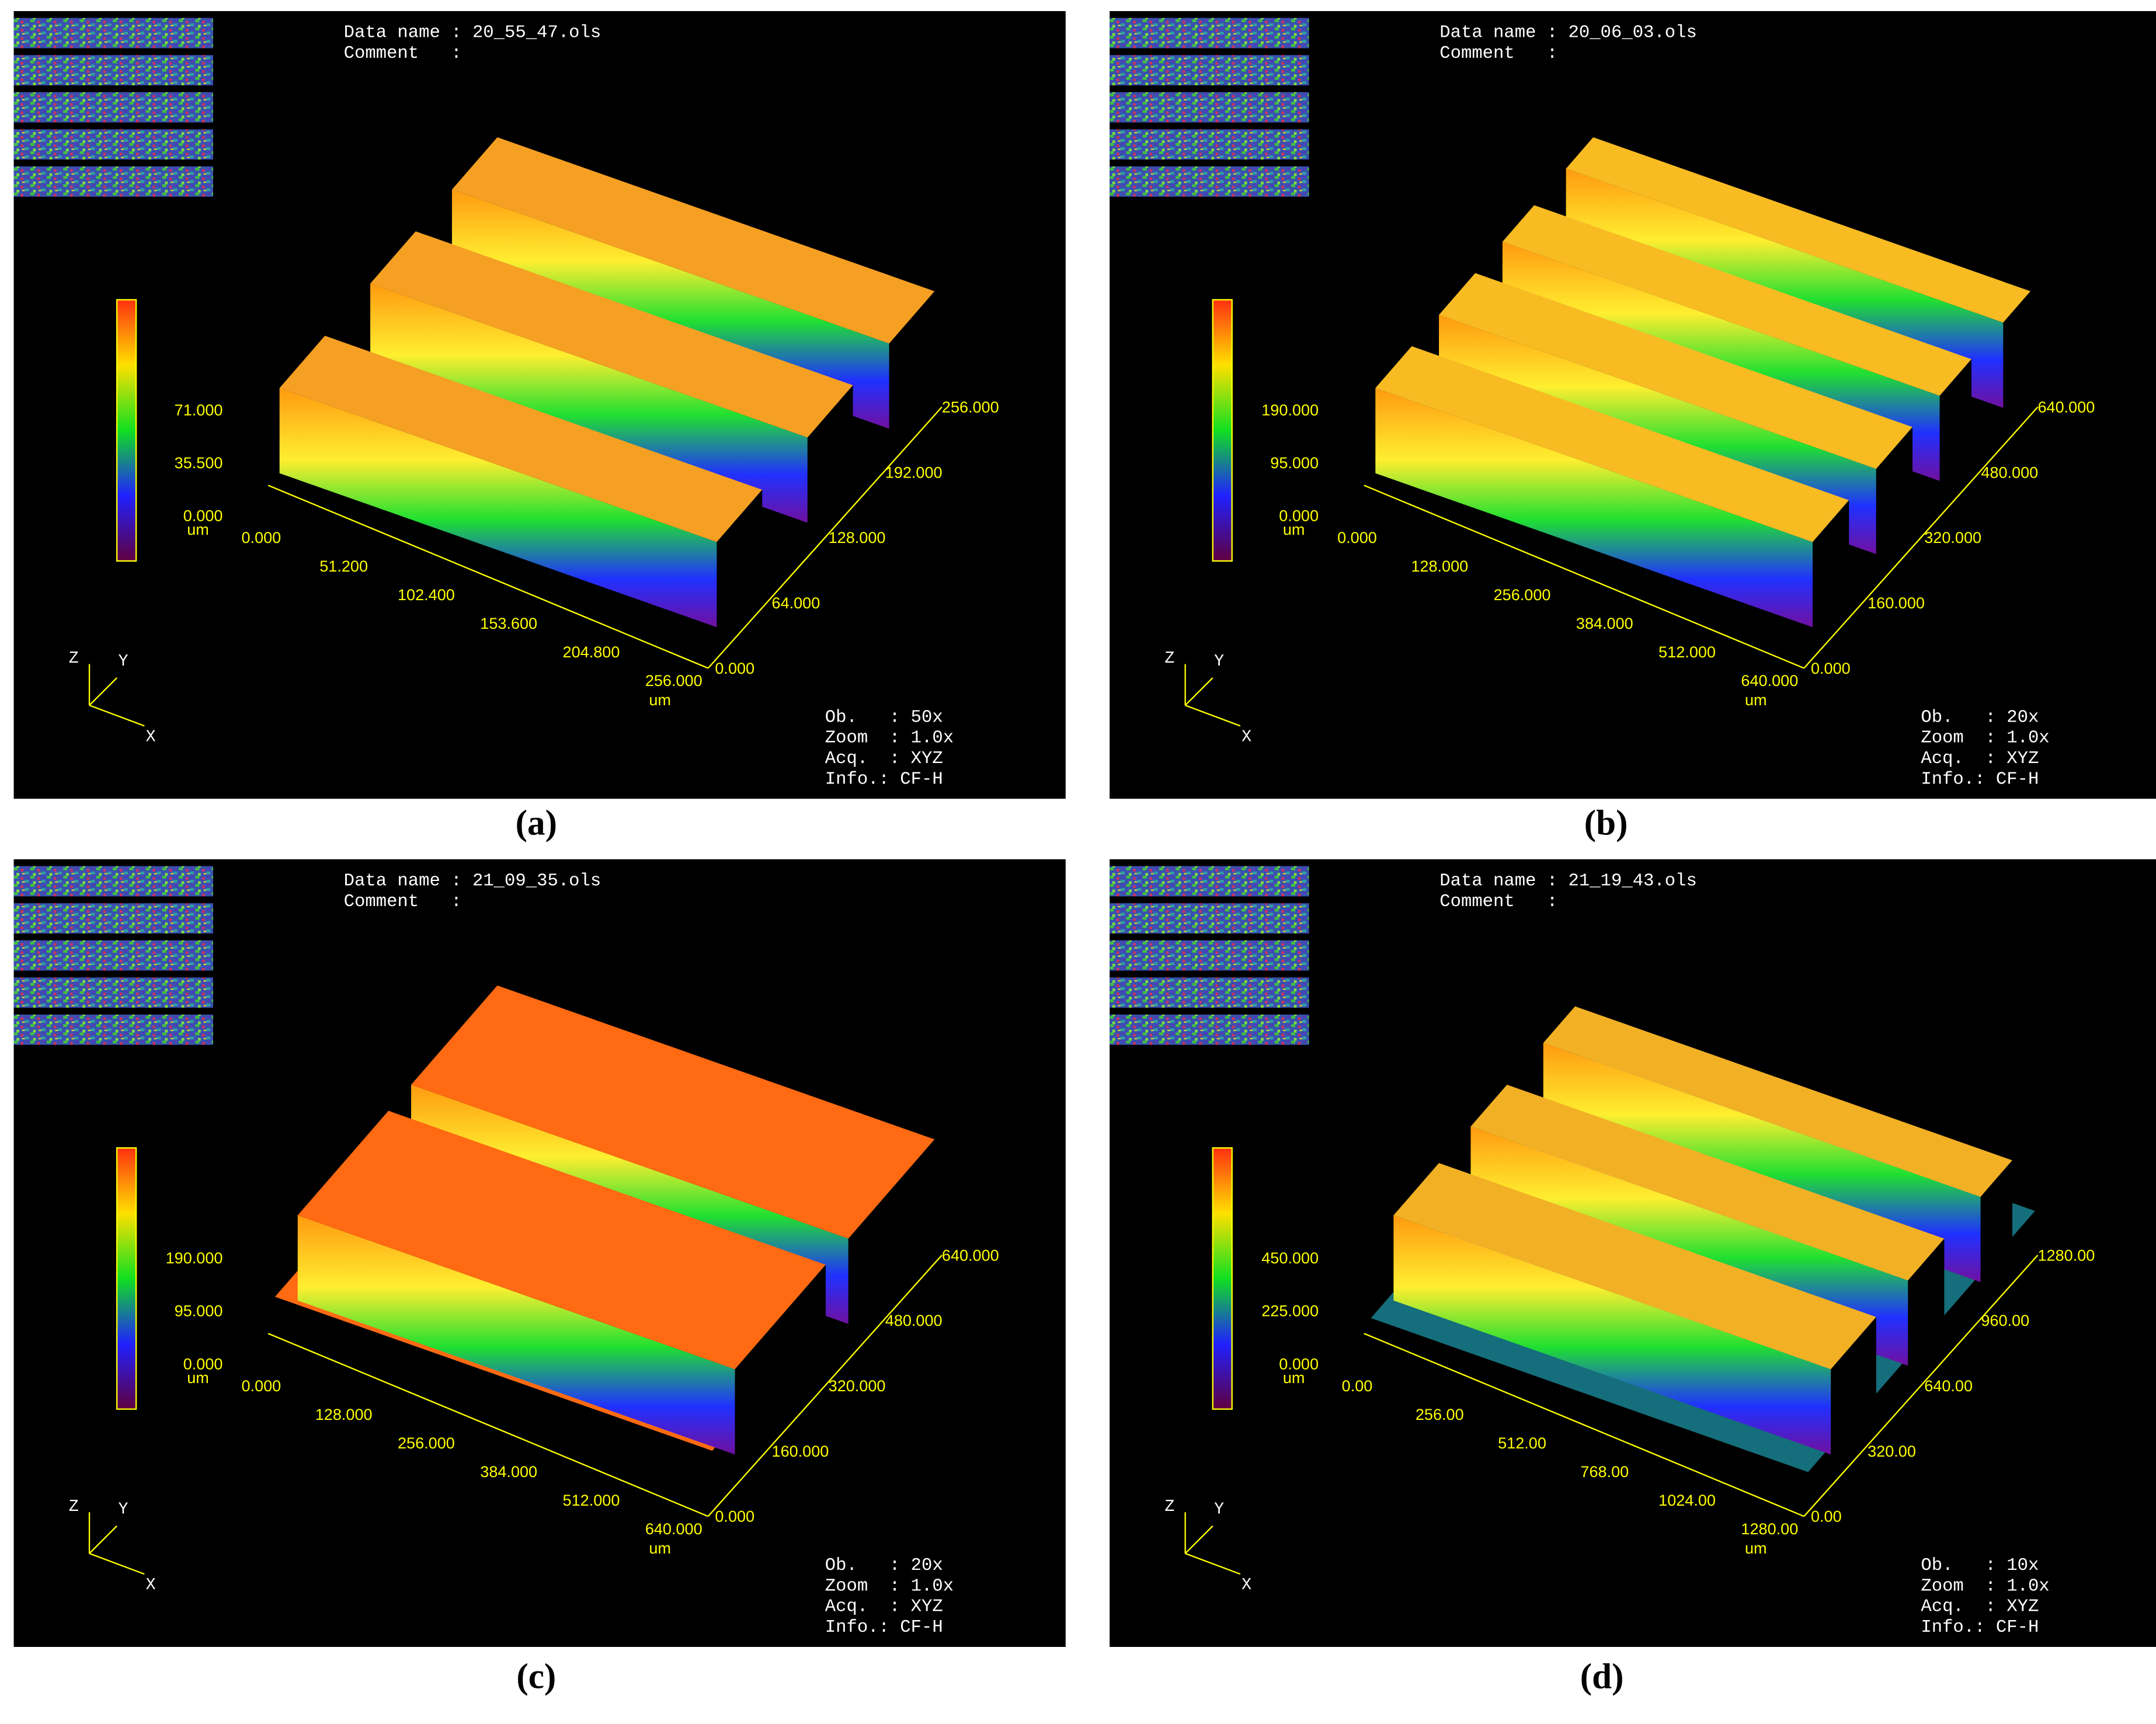  Describe the element at coordinates (508, 623) in the screenshot. I see `x-tick-label: 153.600` at that location.